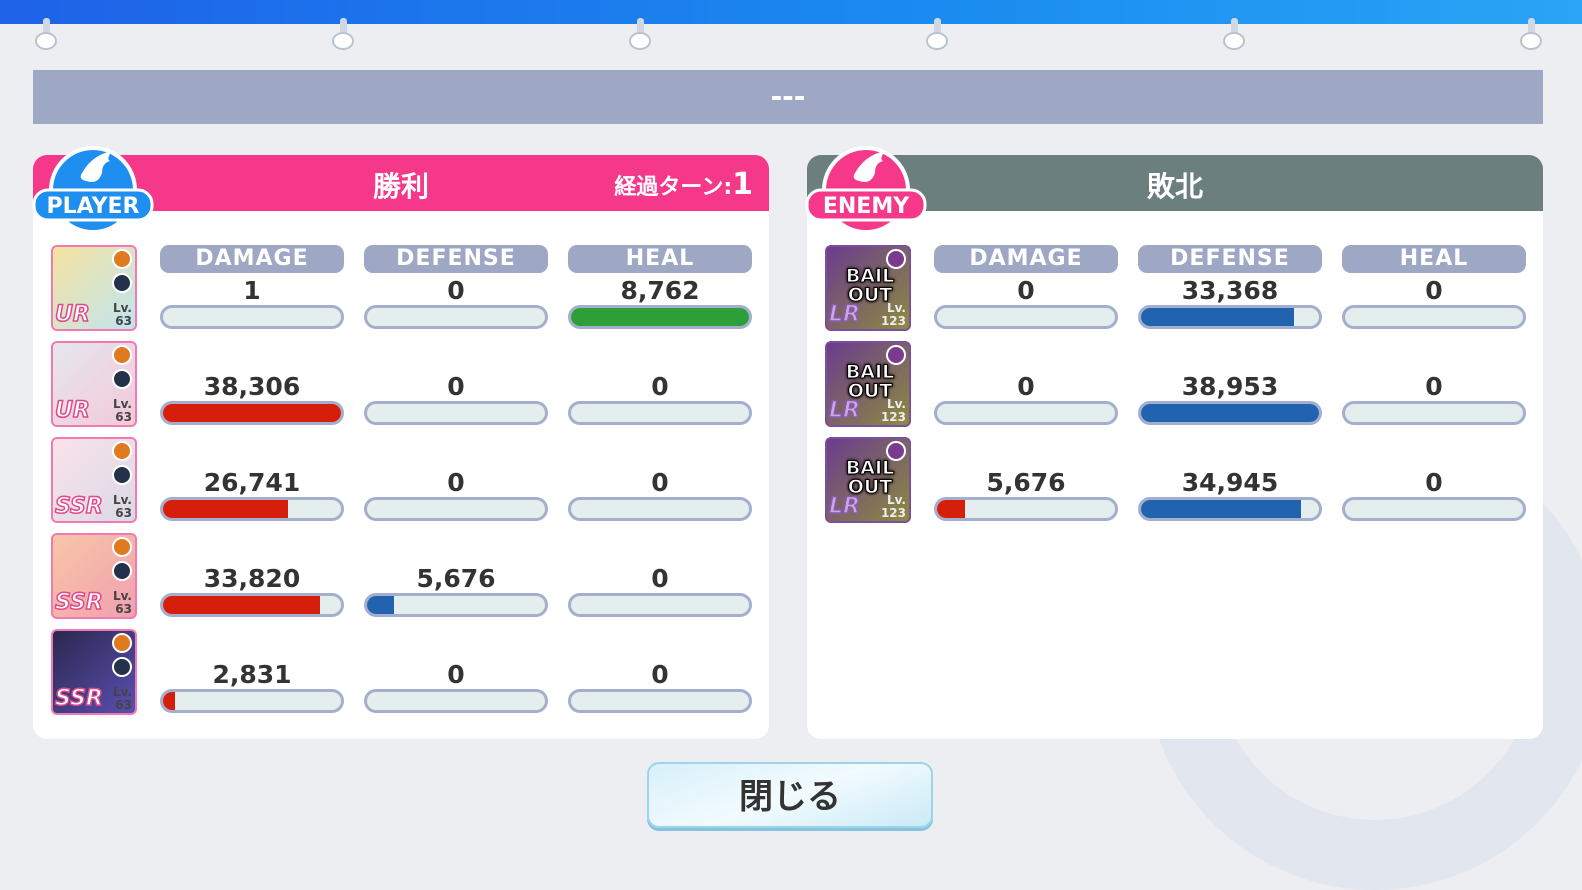  I want to click on enemy-badge: ENEMY, so click(866, 190).